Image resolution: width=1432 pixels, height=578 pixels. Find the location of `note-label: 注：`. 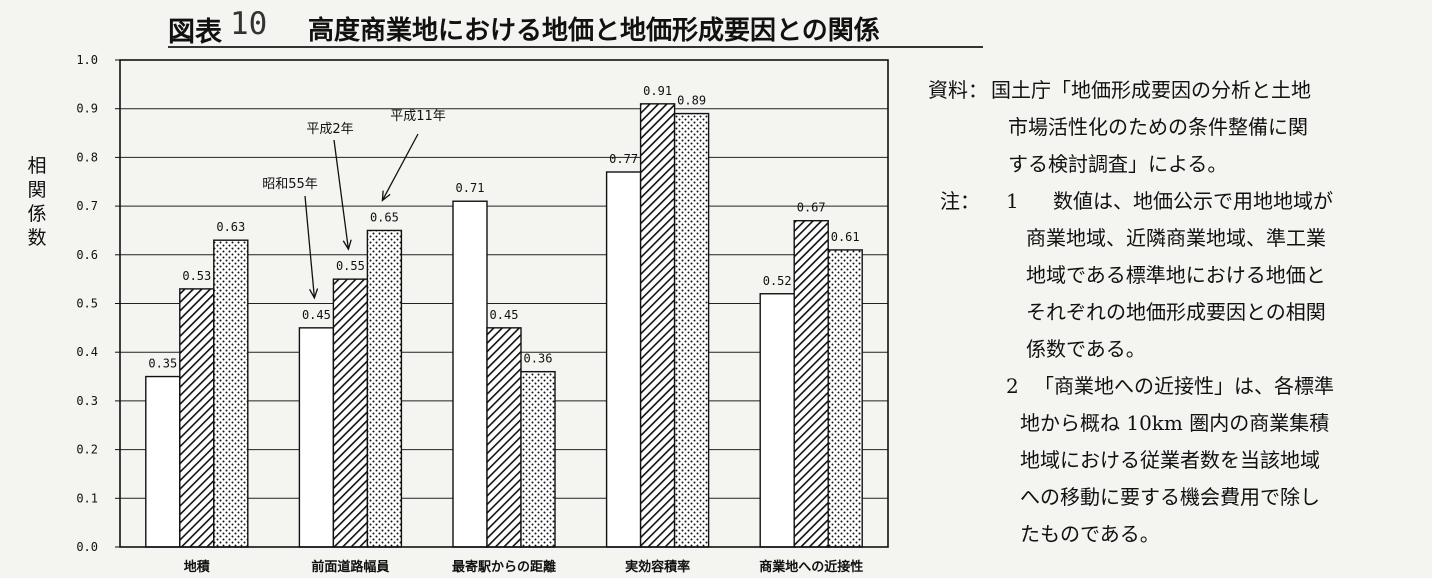

note-label: 注： is located at coordinates (960, 201).